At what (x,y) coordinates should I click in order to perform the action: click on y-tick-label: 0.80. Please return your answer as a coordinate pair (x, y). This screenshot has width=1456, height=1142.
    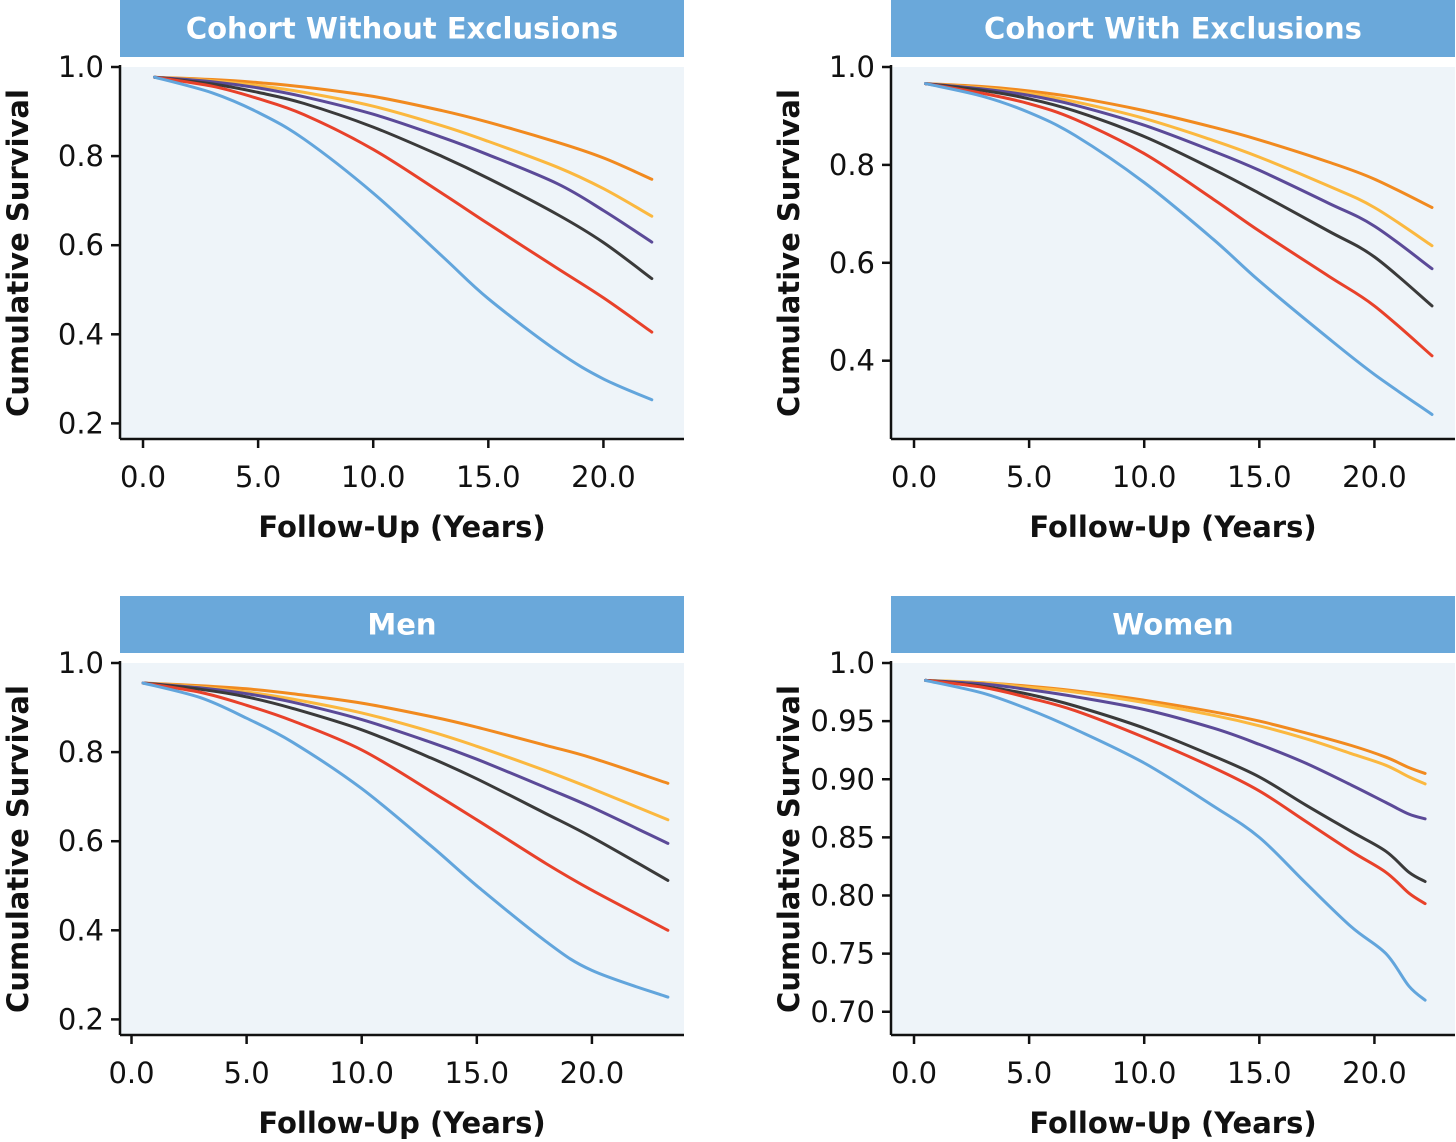
    Looking at the image, I should click on (842, 896).